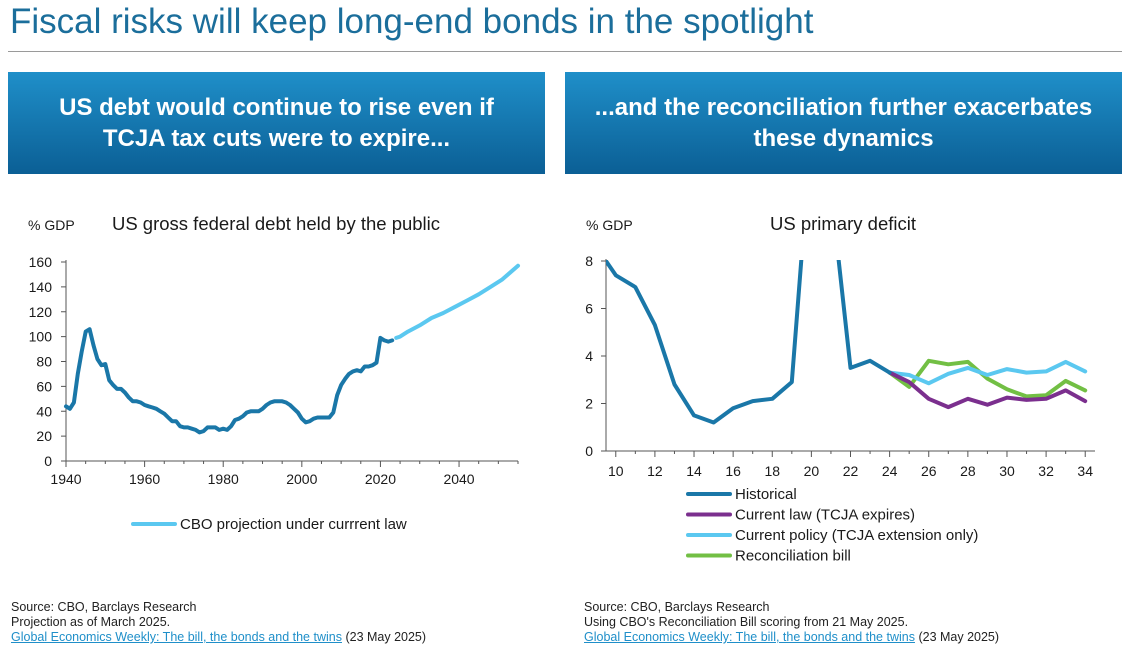  Describe the element at coordinates (293, 524) in the screenshot. I see `legend-label: CBO projection under currrent law` at that location.